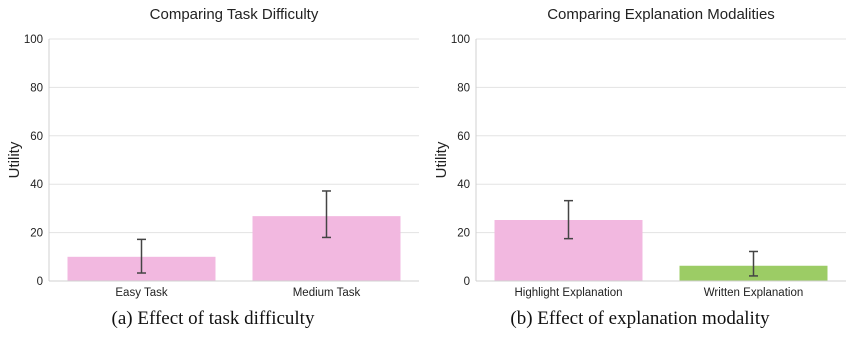  What do you see at coordinates (661, 14) in the screenshot?
I see `chart-title: Comparing Explanation Modalities` at bounding box center [661, 14].